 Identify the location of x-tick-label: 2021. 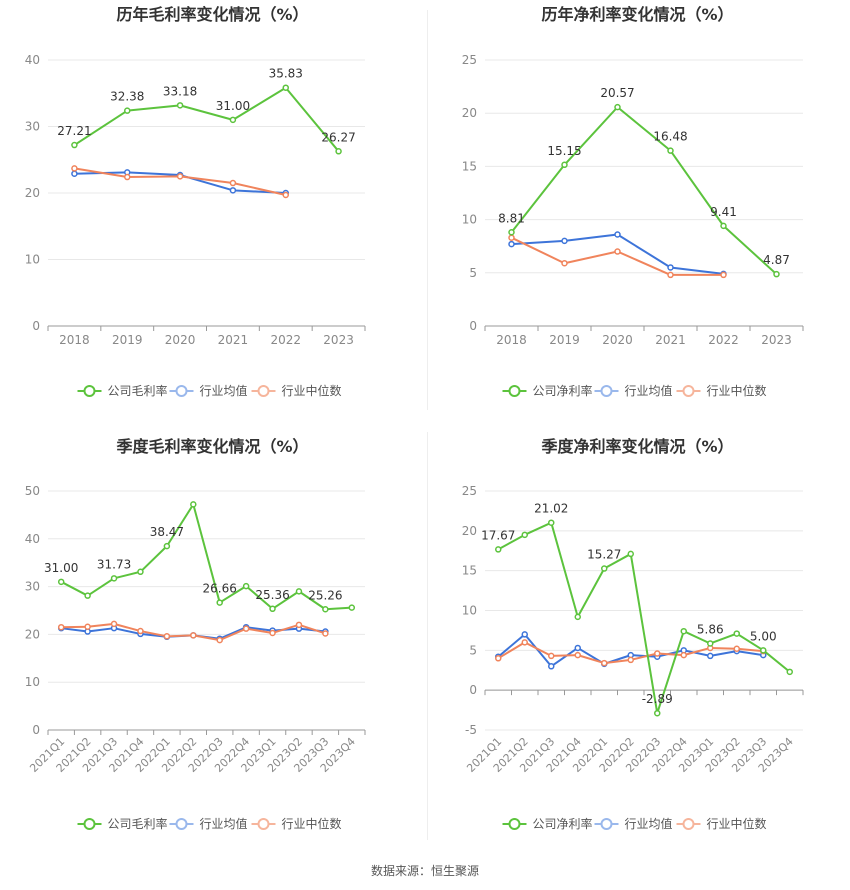
(670, 340).